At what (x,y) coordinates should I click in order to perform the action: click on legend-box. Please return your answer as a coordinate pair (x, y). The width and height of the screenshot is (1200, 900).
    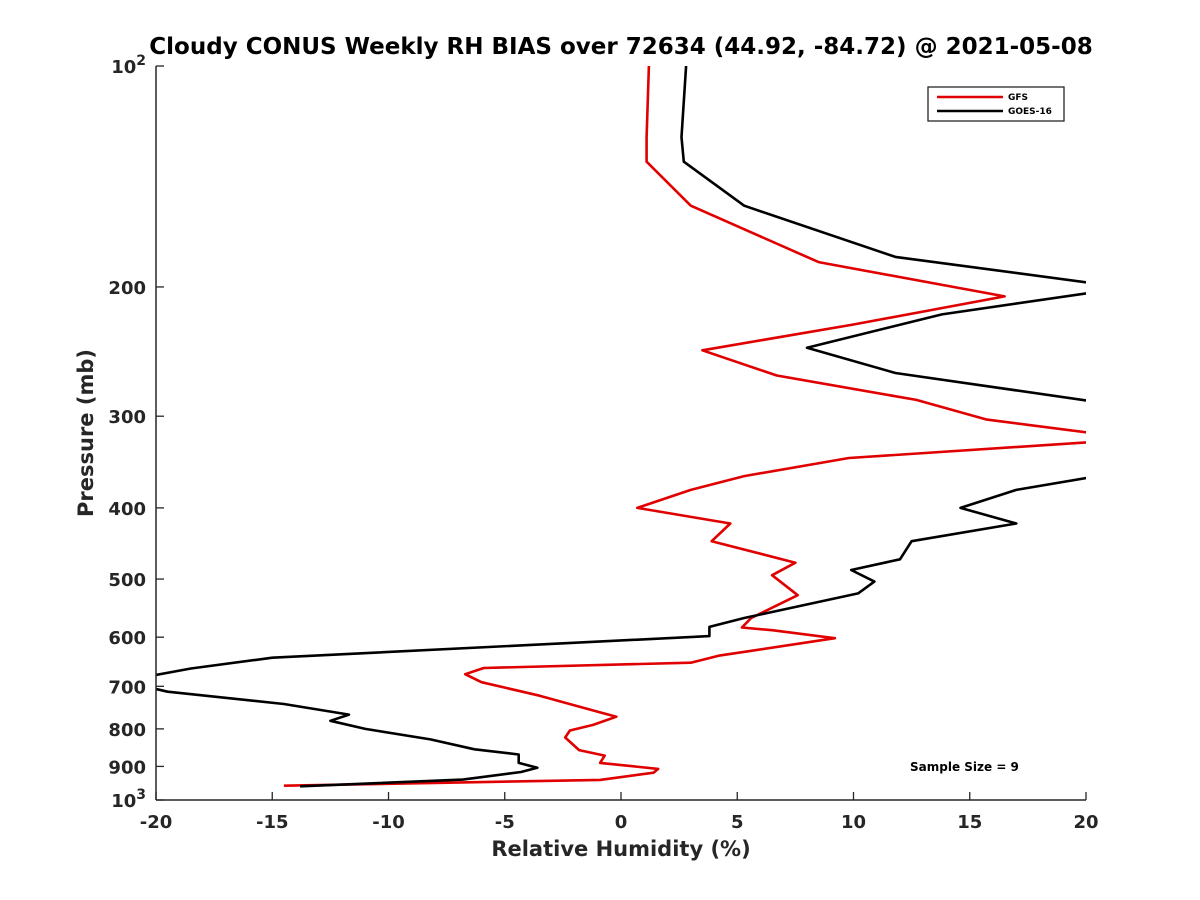
    Looking at the image, I should click on (996, 104).